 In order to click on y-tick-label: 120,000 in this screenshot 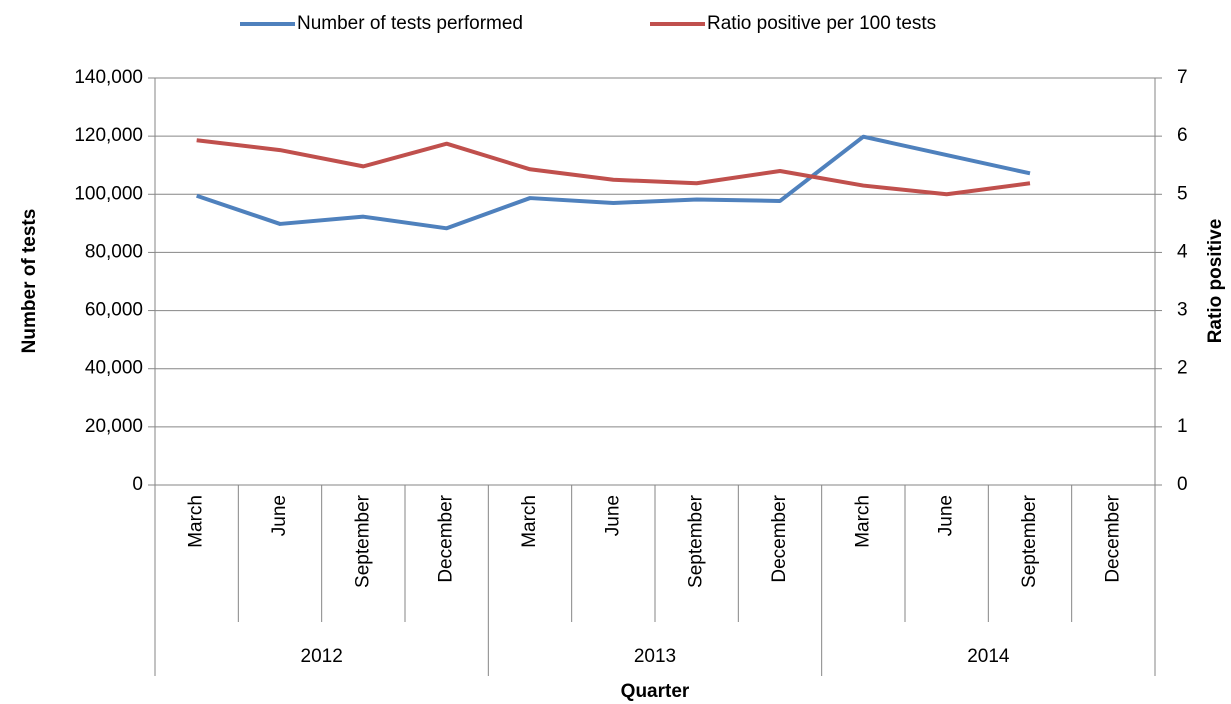, I will do `click(108, 135)`.